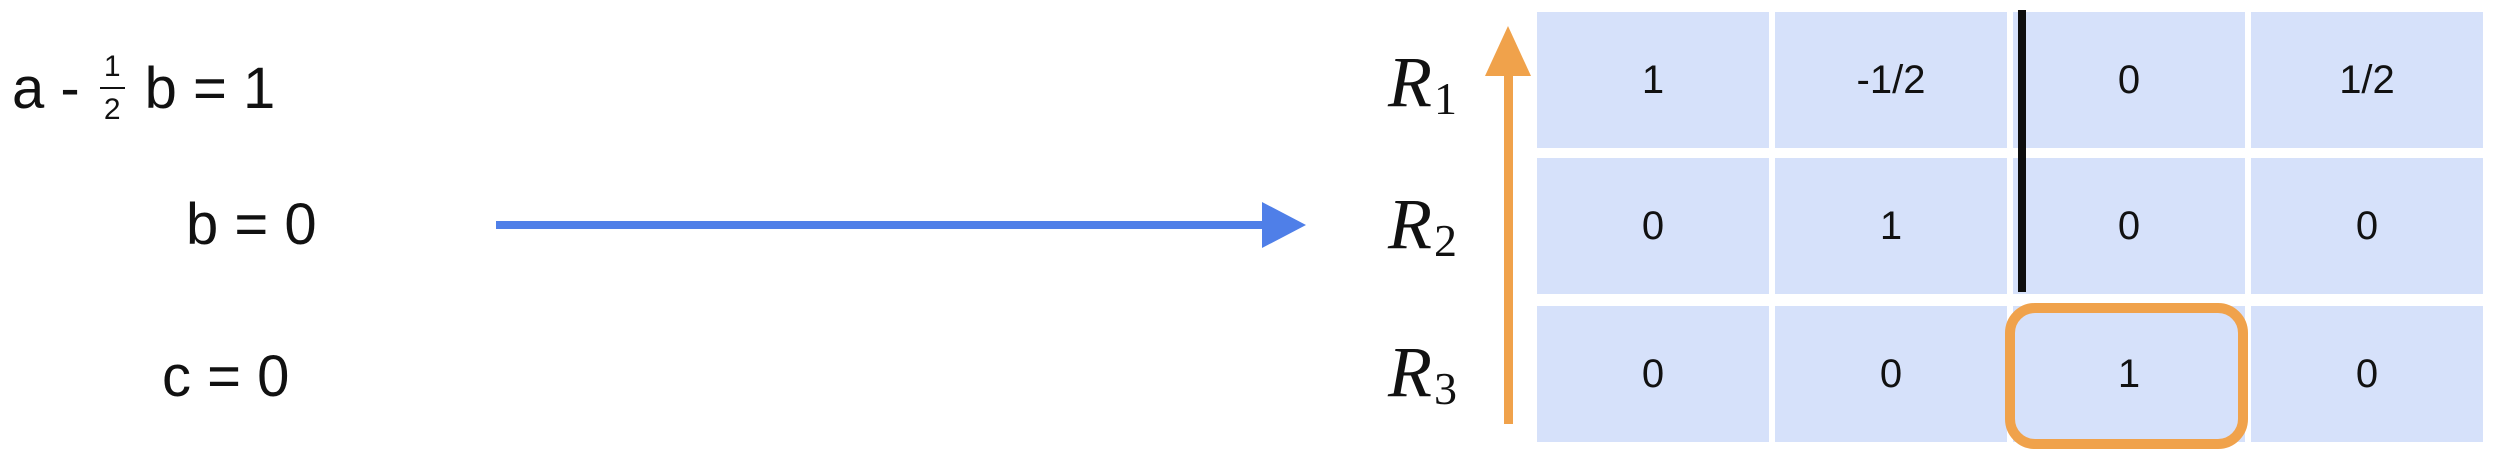  I want to click on fraction-denominator: 2, so click(112, 109).